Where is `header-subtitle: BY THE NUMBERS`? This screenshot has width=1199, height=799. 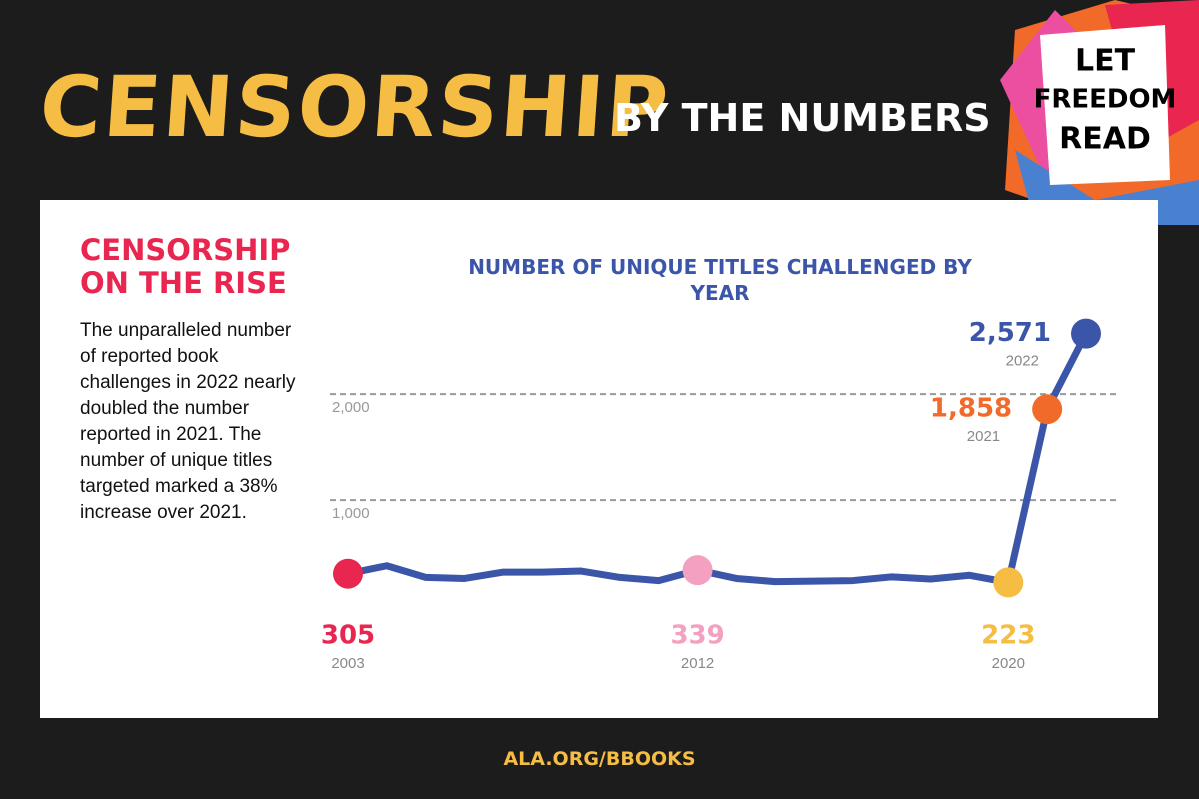
header-subtitle: BY THE NUMBERS is located at coordinates (802, 118).